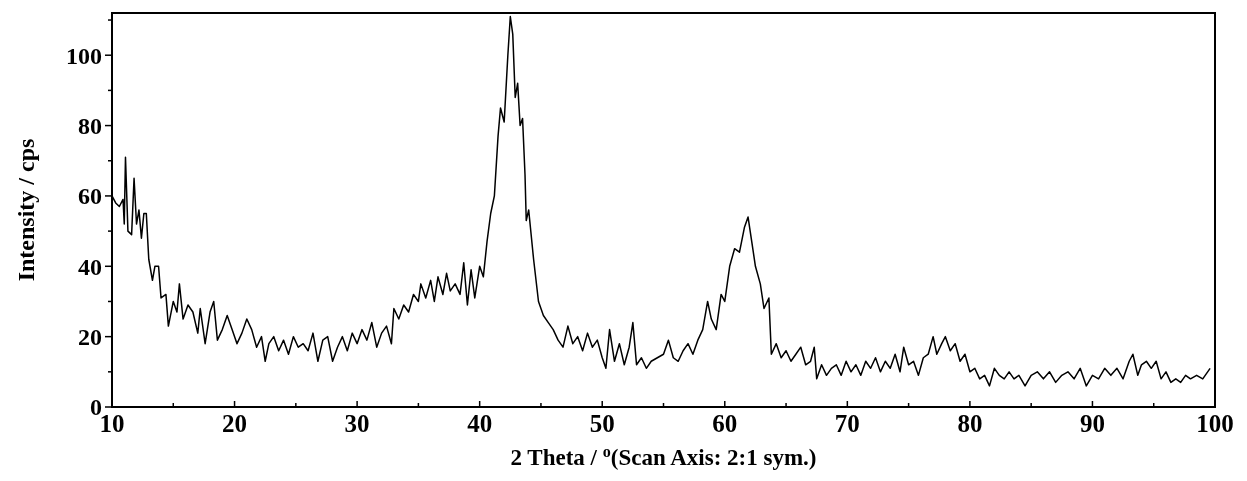 This screenshot has height=481, width=1247. I want to click on x-tick-label: 30, so click(357, 423).